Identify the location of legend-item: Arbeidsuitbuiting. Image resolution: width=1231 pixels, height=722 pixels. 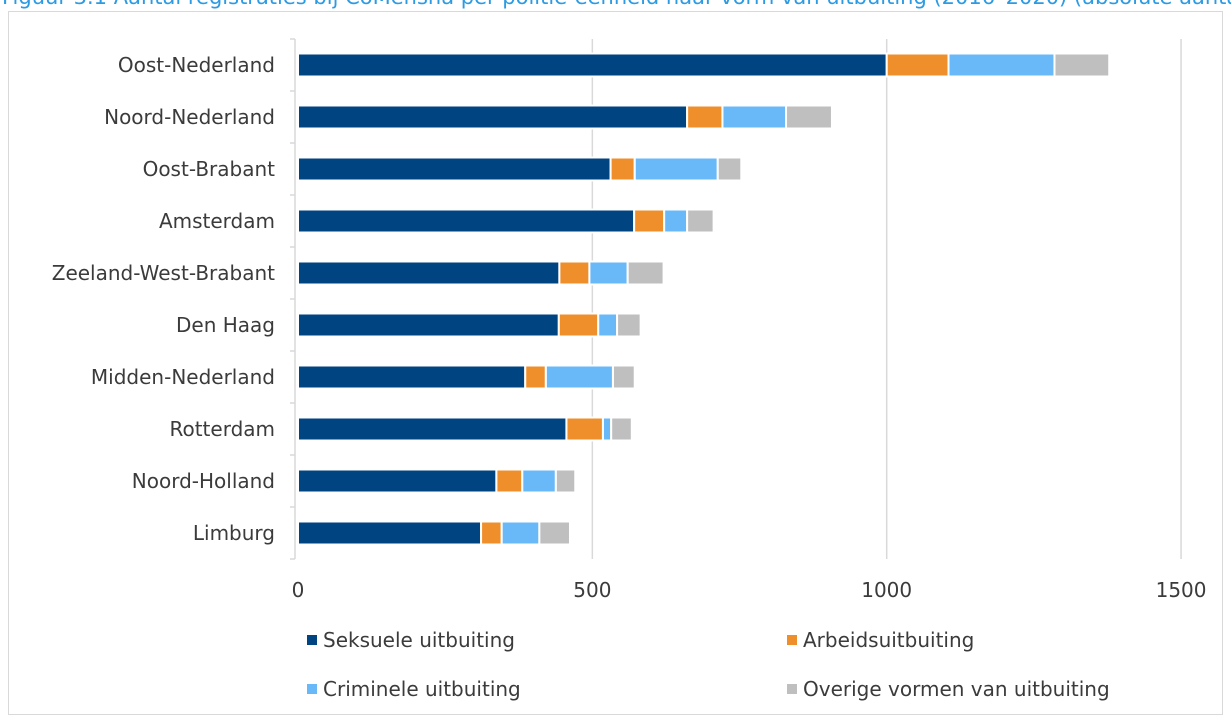
(880, 640).